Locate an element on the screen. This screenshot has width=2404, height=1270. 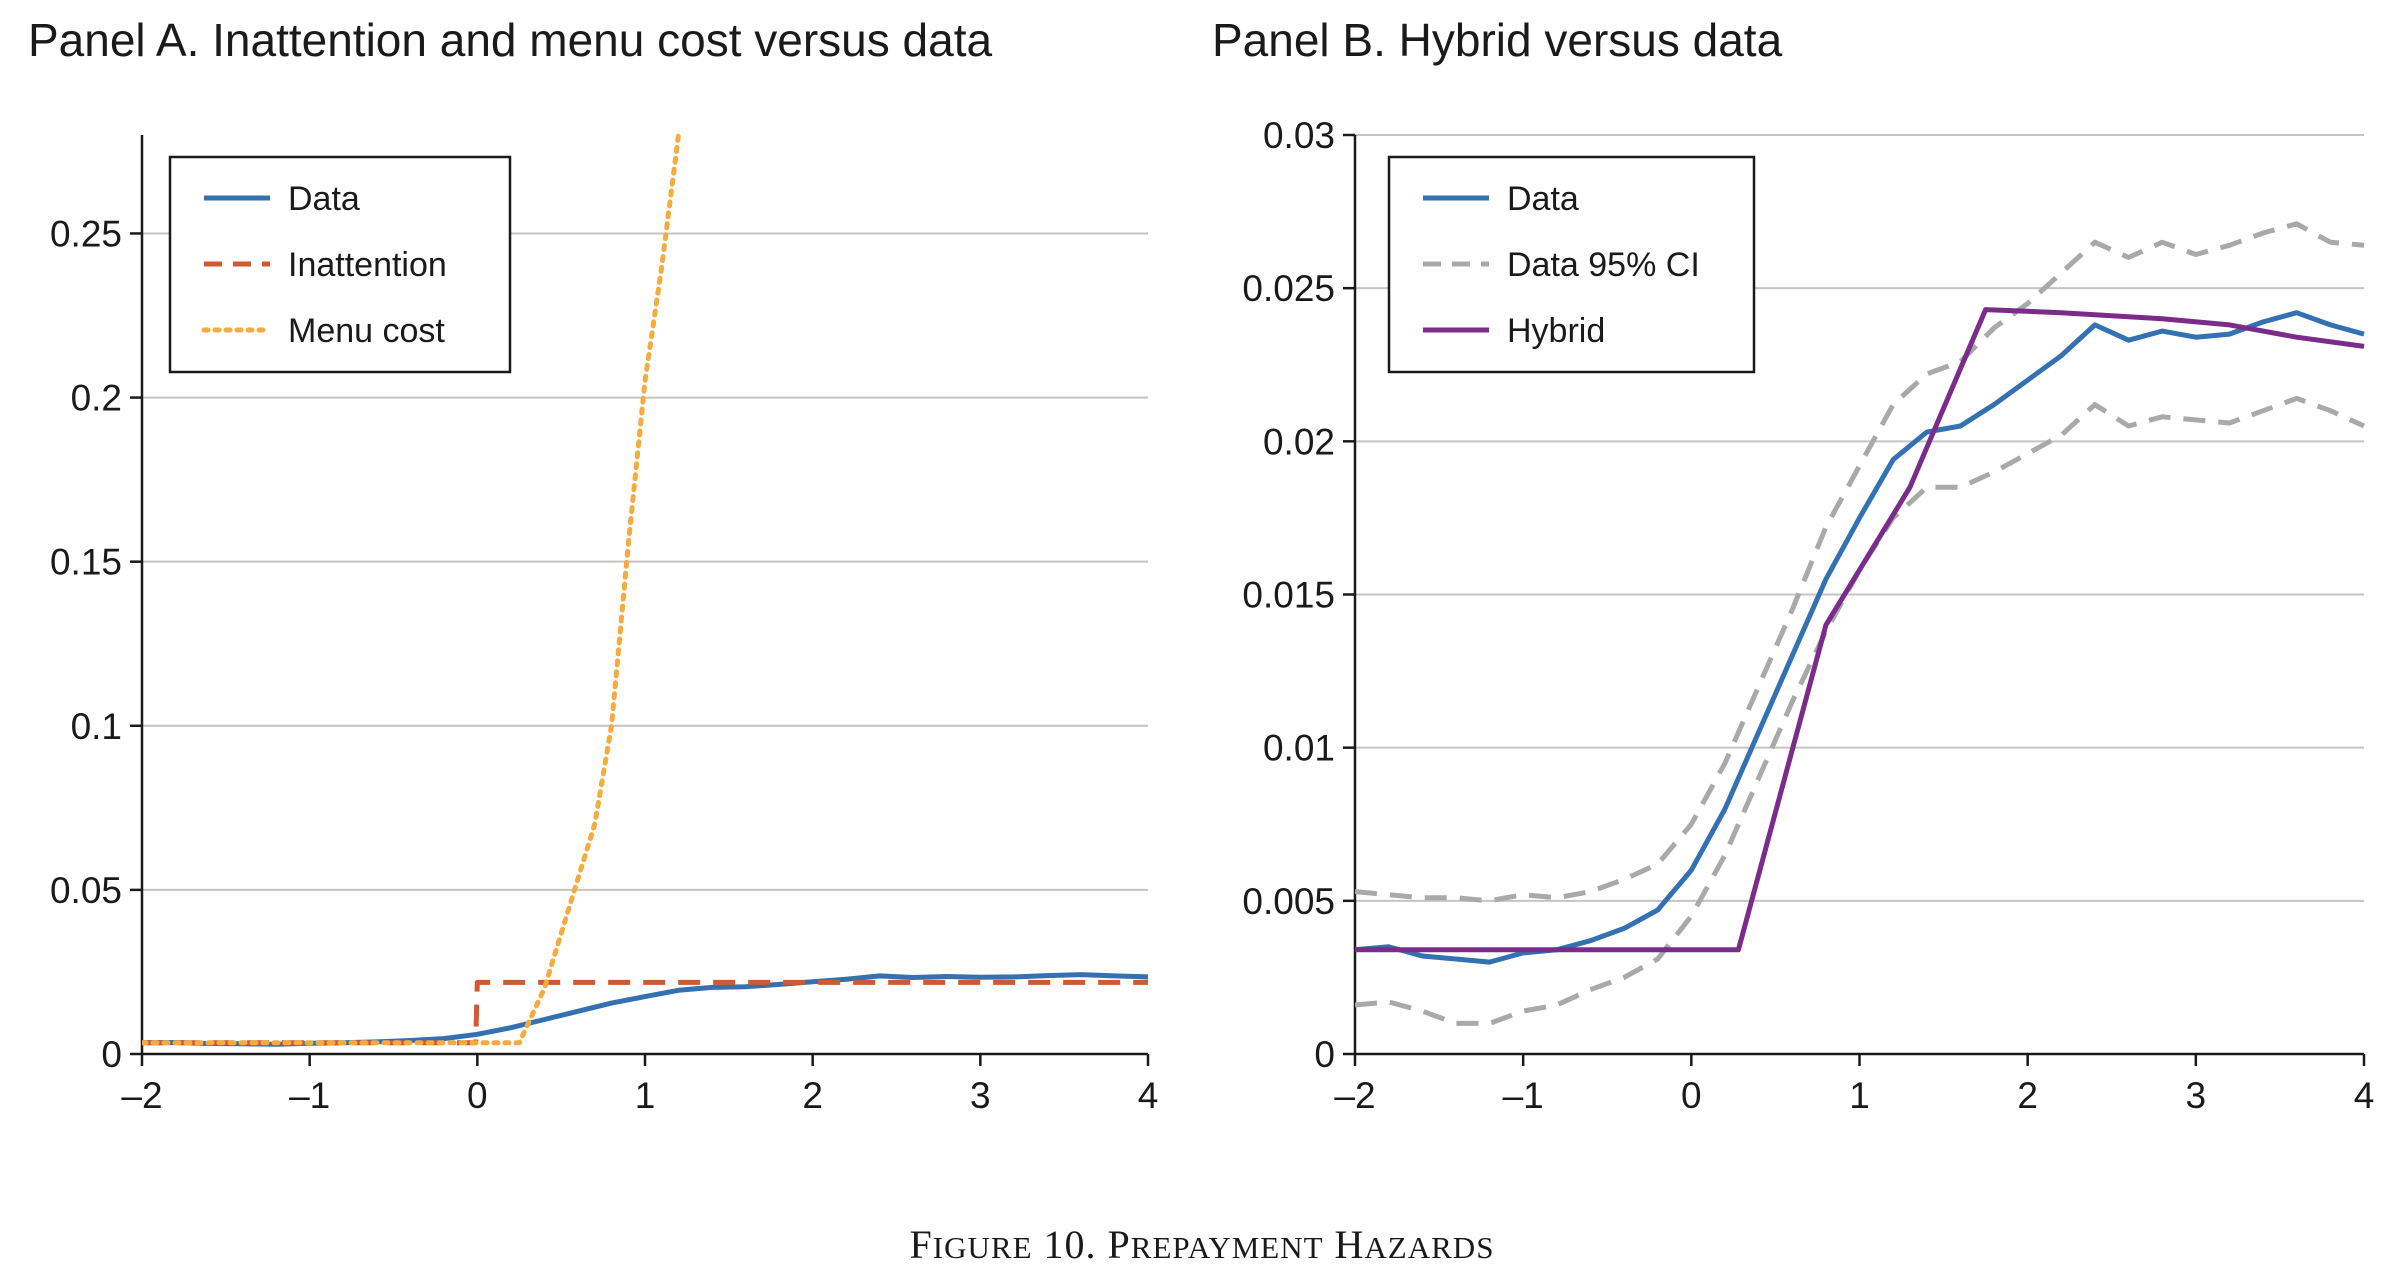
panel-b-title: Panel B. Hybrid versus data is located at coordinates (1497, 40).